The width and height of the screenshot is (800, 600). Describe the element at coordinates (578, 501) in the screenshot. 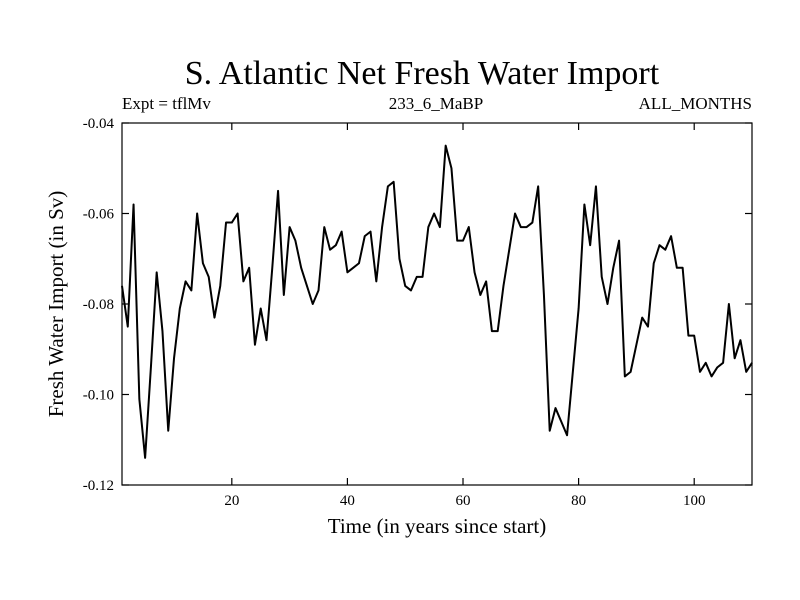

I see `x-tick-label: 80` at that location.